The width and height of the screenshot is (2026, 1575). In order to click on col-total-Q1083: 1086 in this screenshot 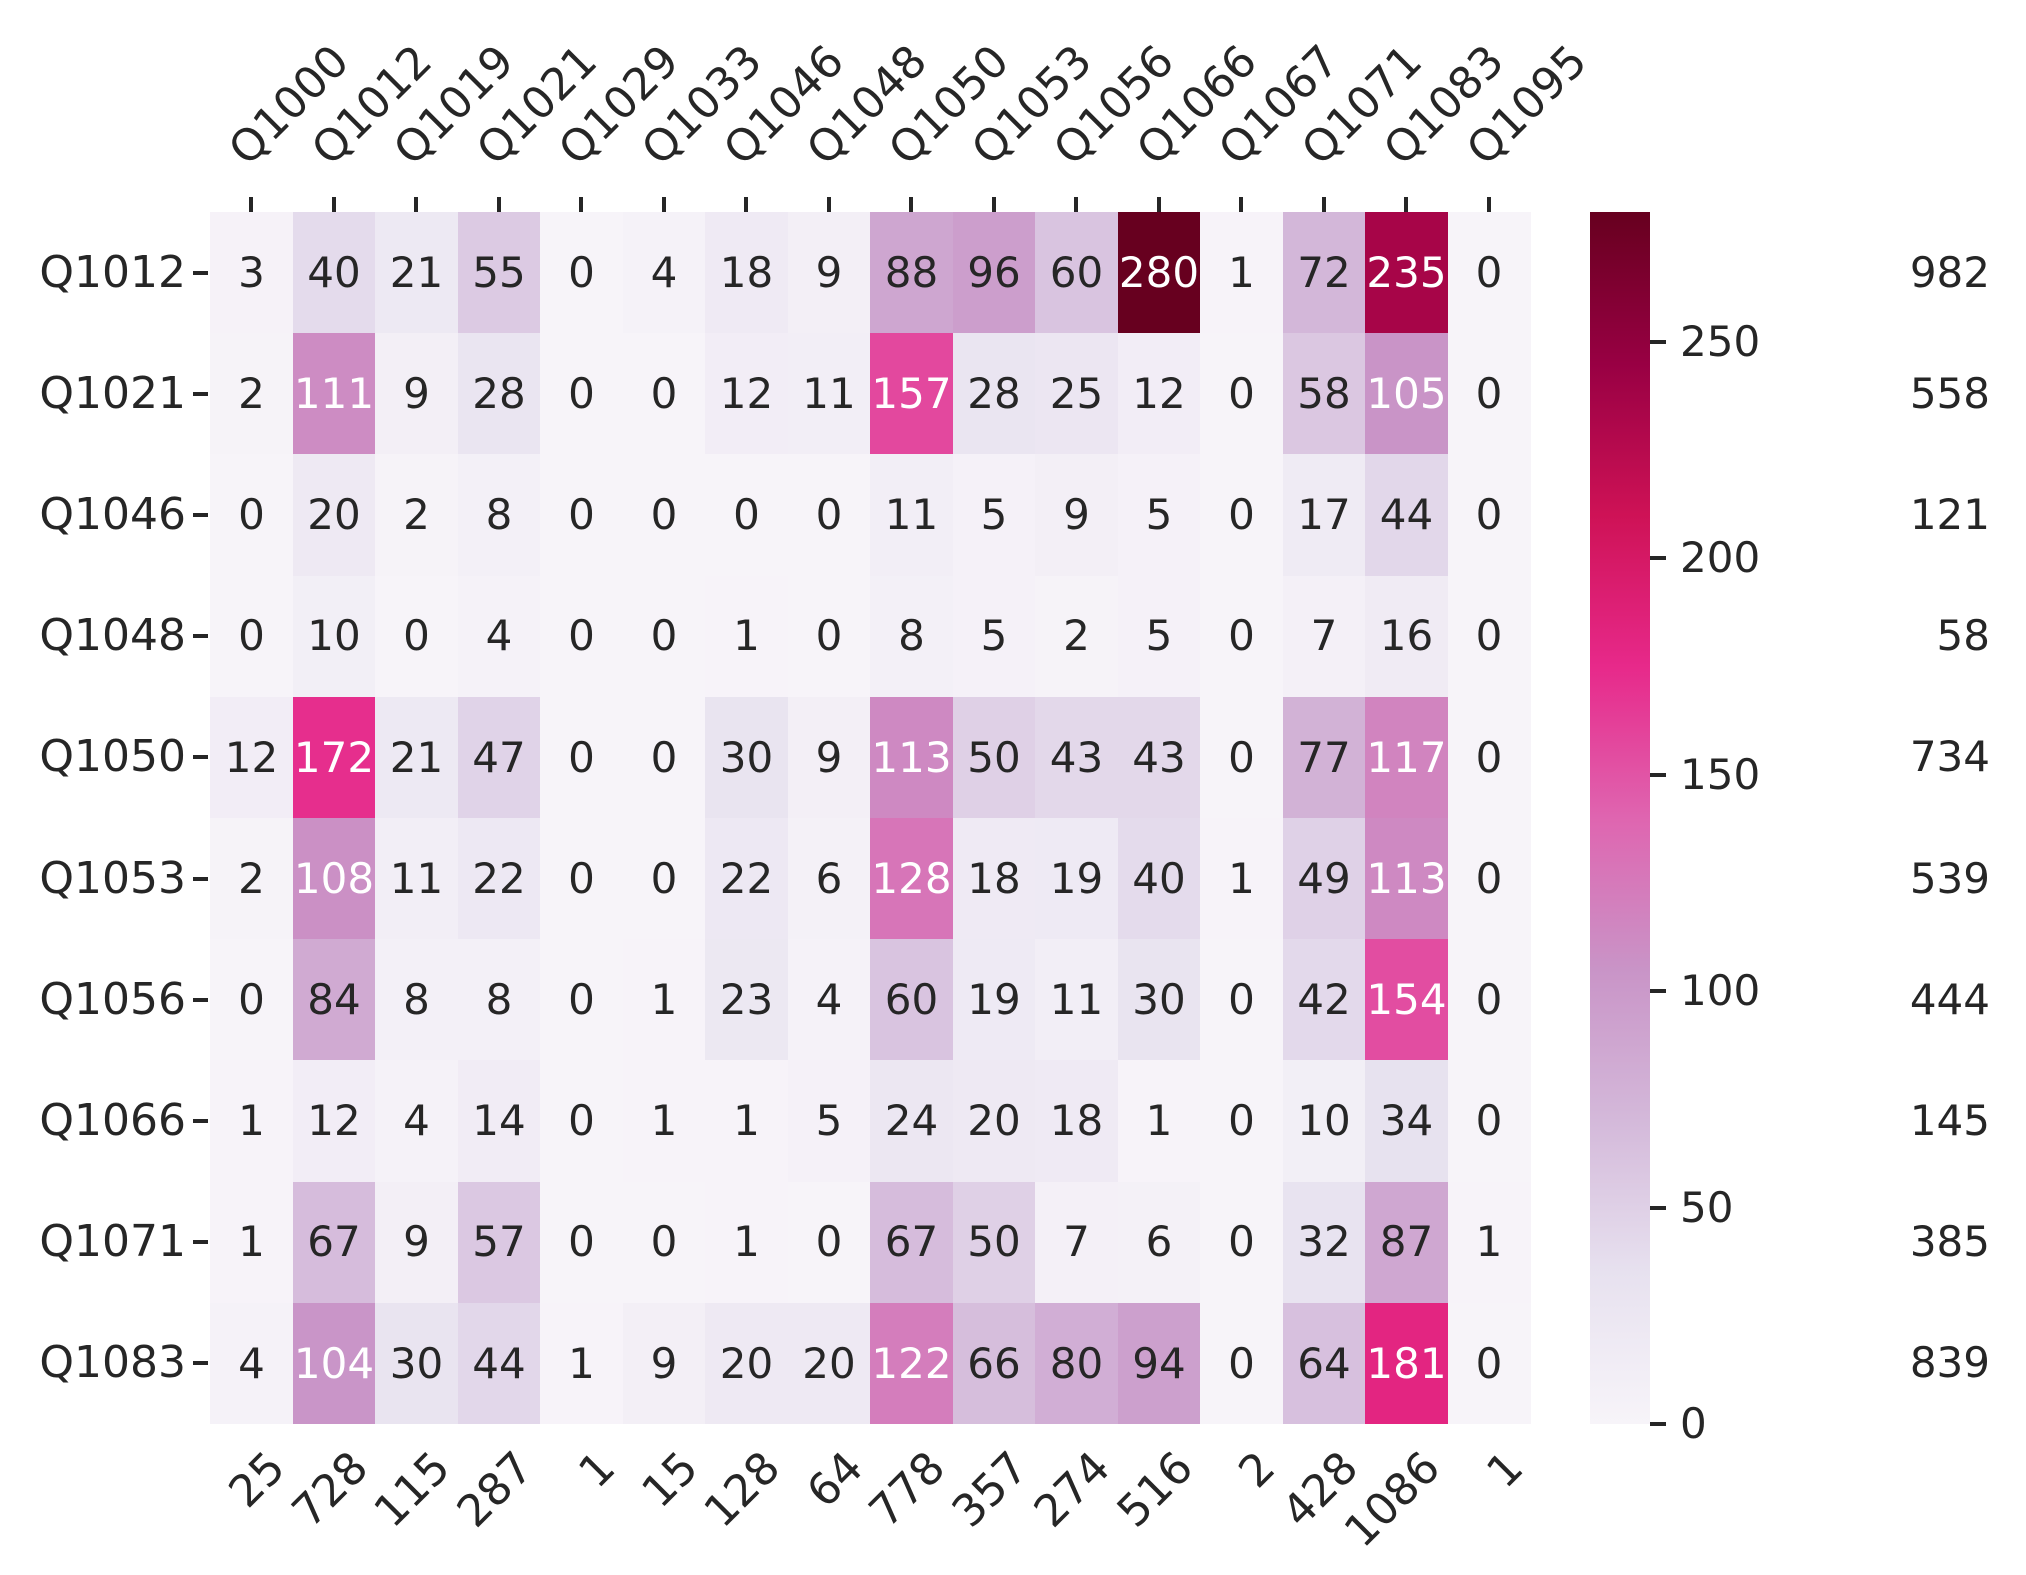, I will do `click(1393, 1500)`.